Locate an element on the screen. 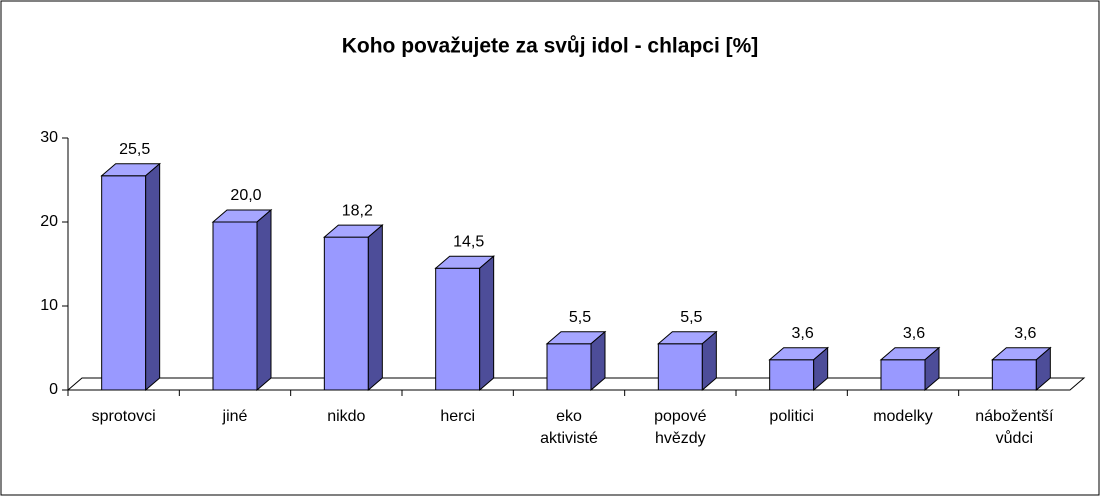  x-tick-label: modelky is located at coordinates (903, 416).